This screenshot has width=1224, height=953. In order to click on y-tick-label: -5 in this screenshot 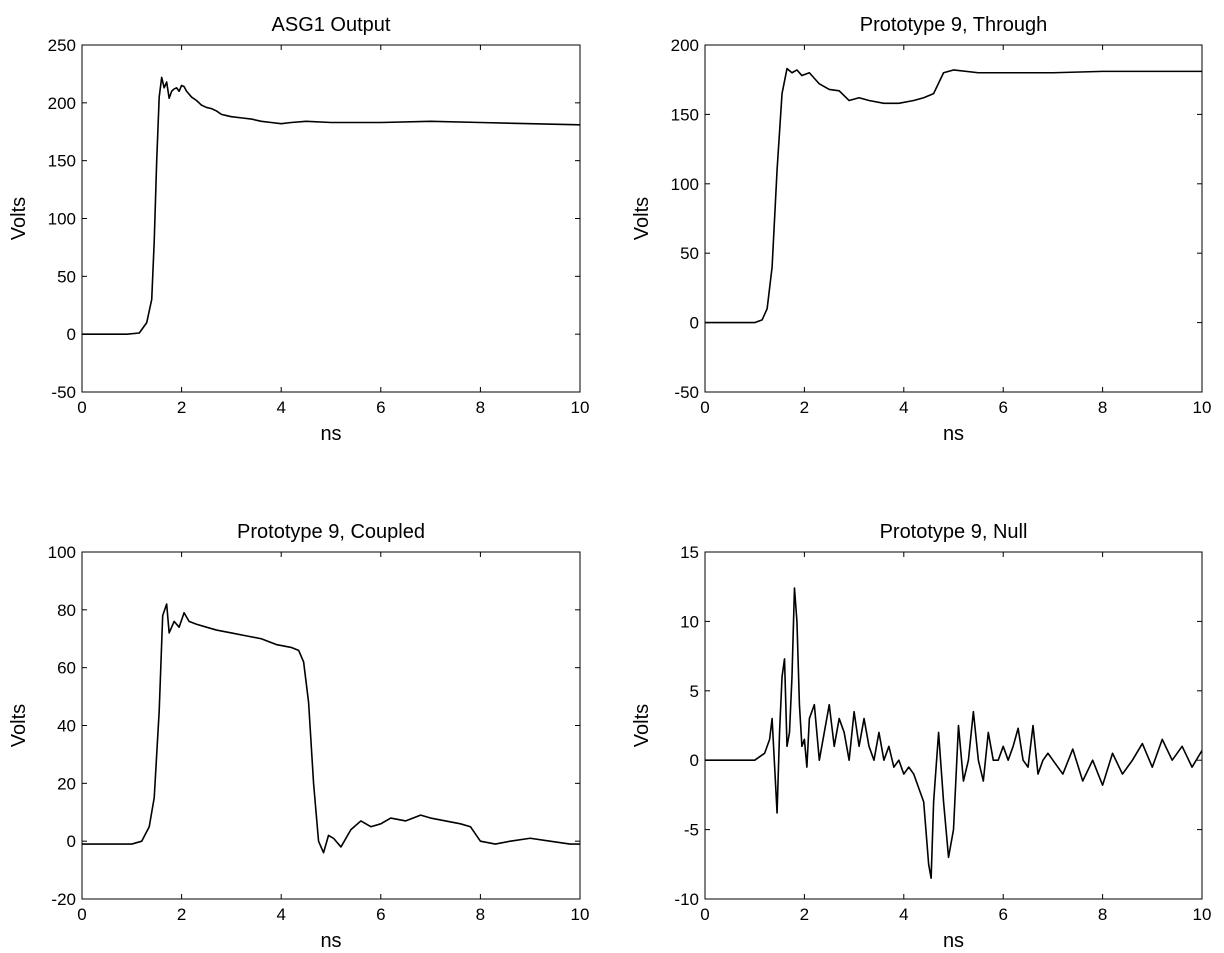, I will do `click(691, 830)`.